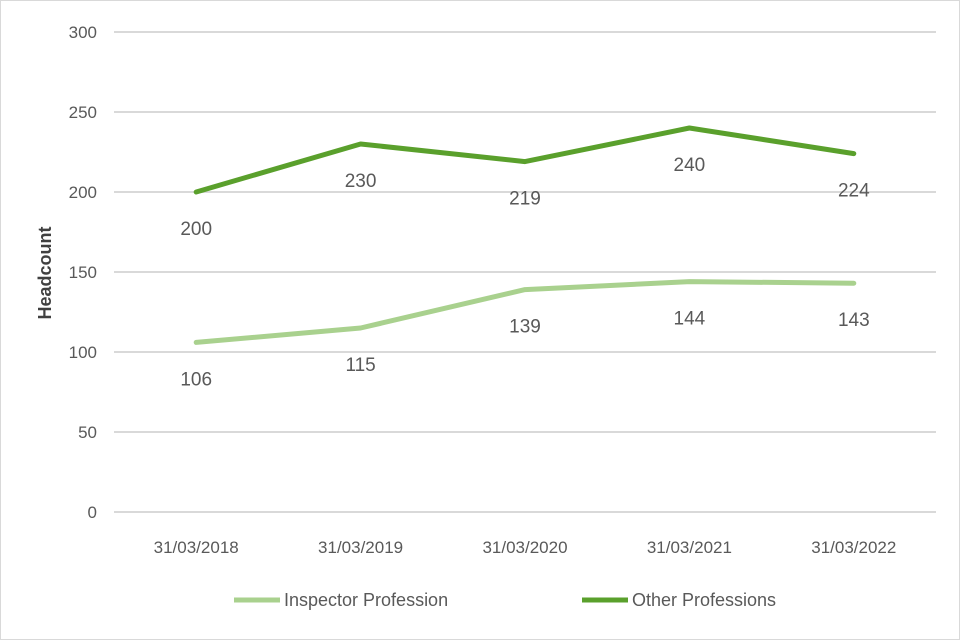 The image size is (960, 640). I want to click on y-tick-label: 250, so click(83, 112).